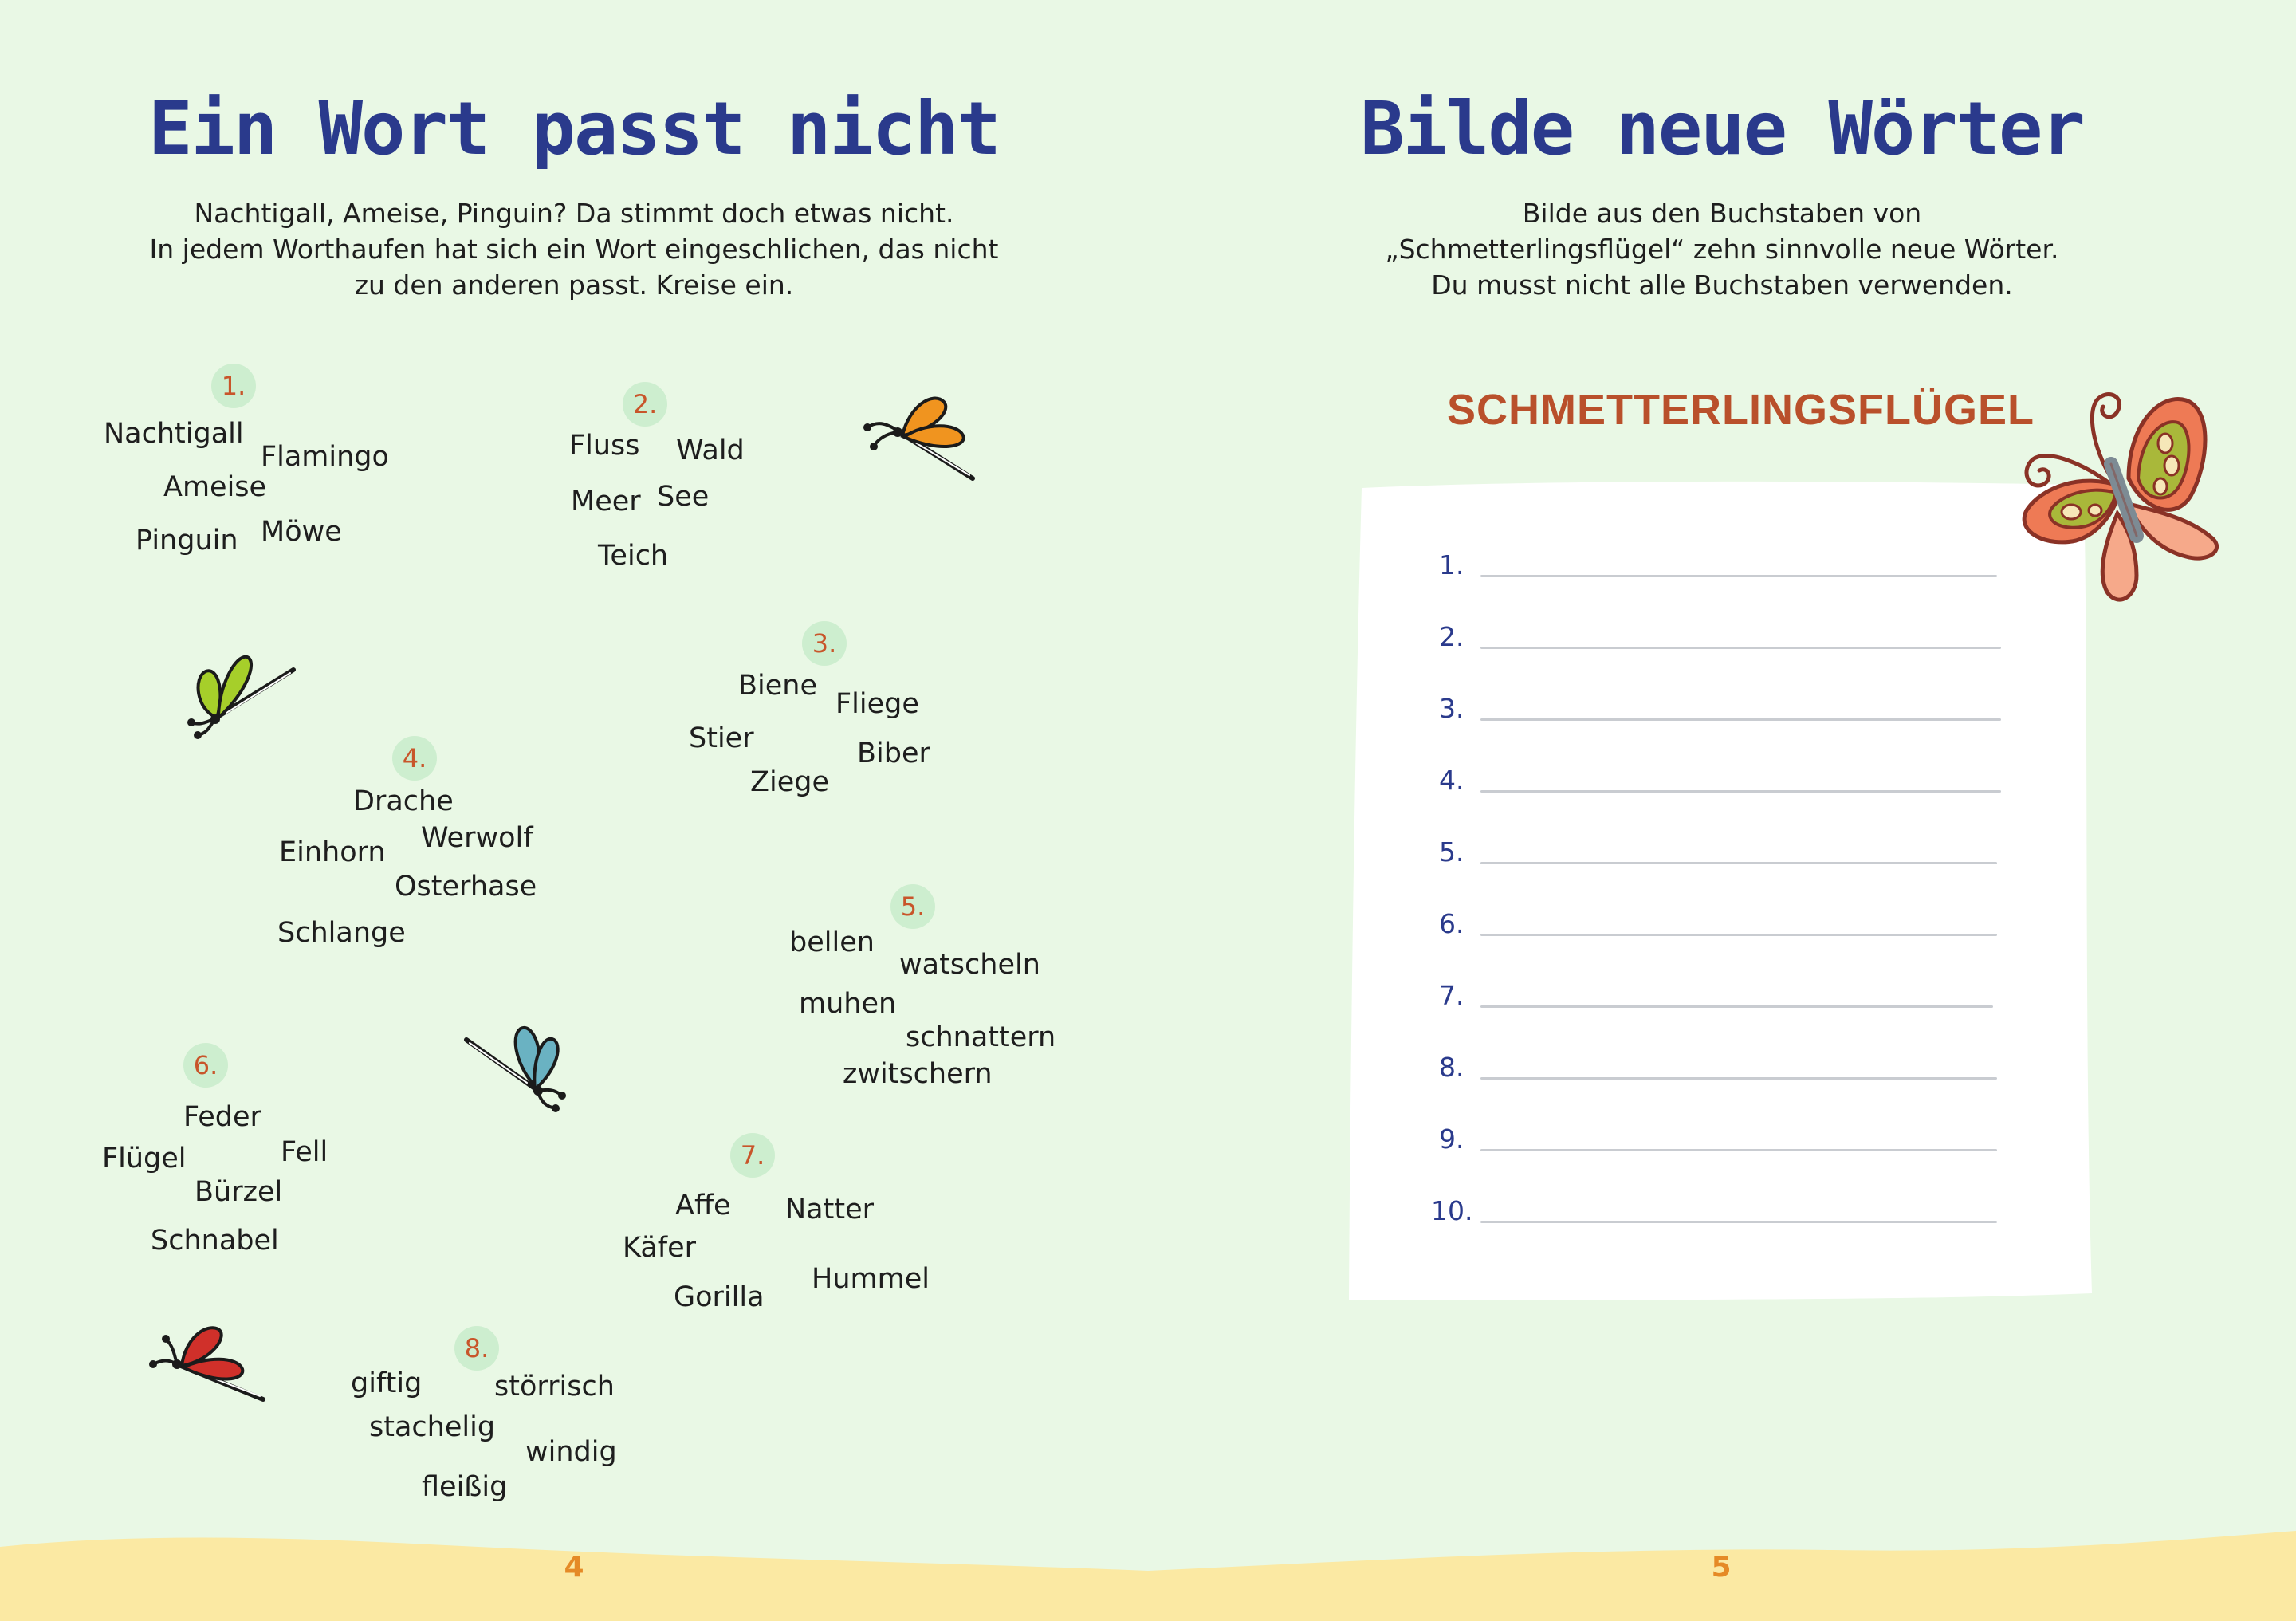  What do you see at coordinates (604, 446) in the screenshot?
I see `word: Fluss` at bounding box center [604, 446].